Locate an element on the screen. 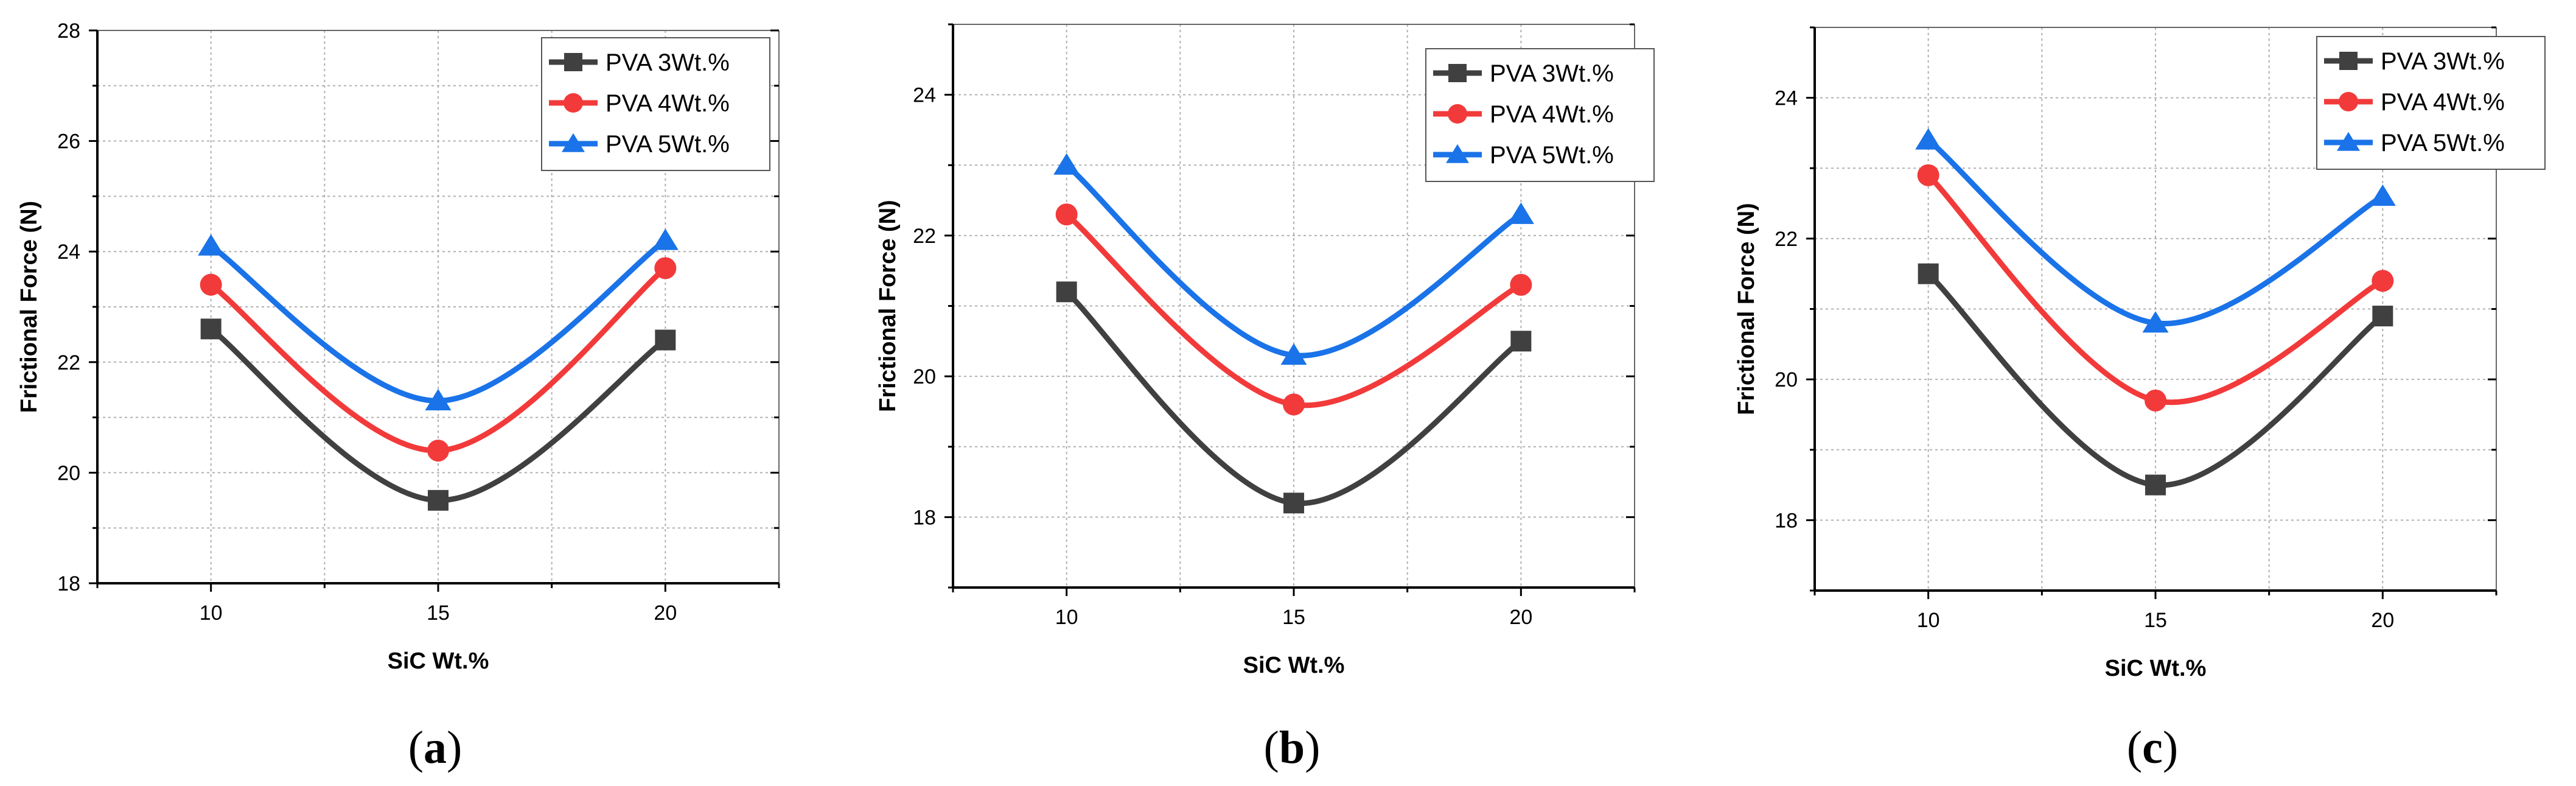 Image resolution: width=2576 pixels, height=786 pixels. caption-c: (c) is located at coordinates (2152, 747).